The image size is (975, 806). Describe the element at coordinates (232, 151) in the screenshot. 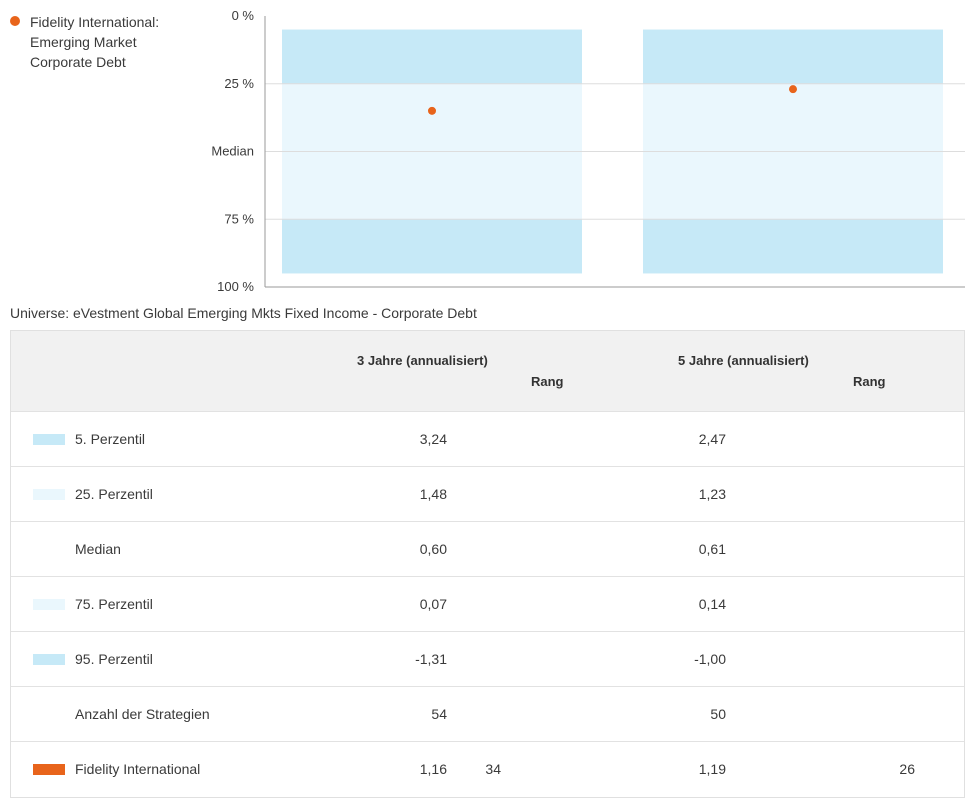

I see `y-tick-label: Median` at that location.